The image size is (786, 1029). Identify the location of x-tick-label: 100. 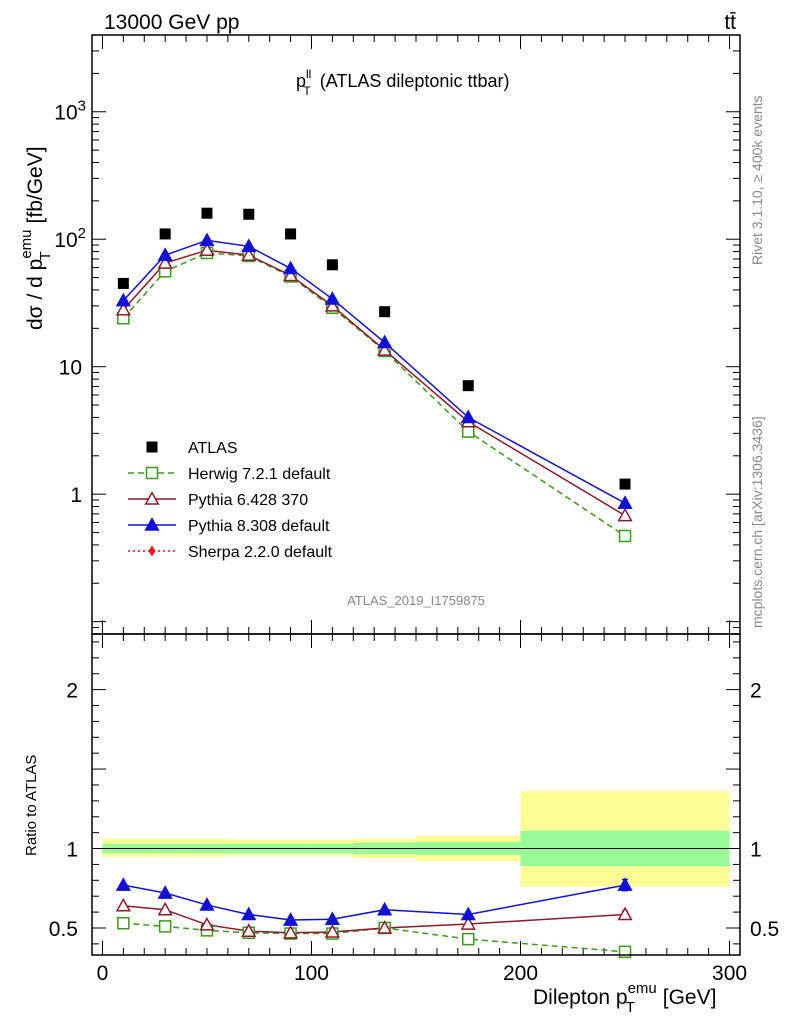
(311, 973).